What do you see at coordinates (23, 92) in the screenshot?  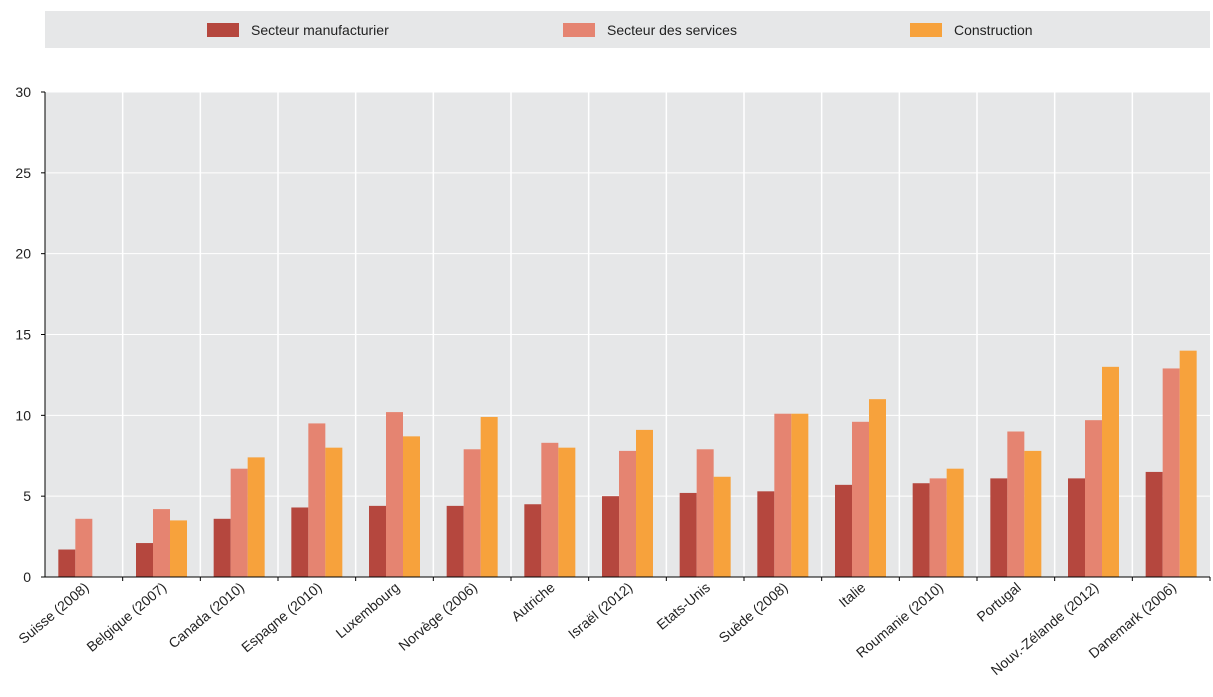 I see `y-tick-label: 30` at bounding box center [23, 92].